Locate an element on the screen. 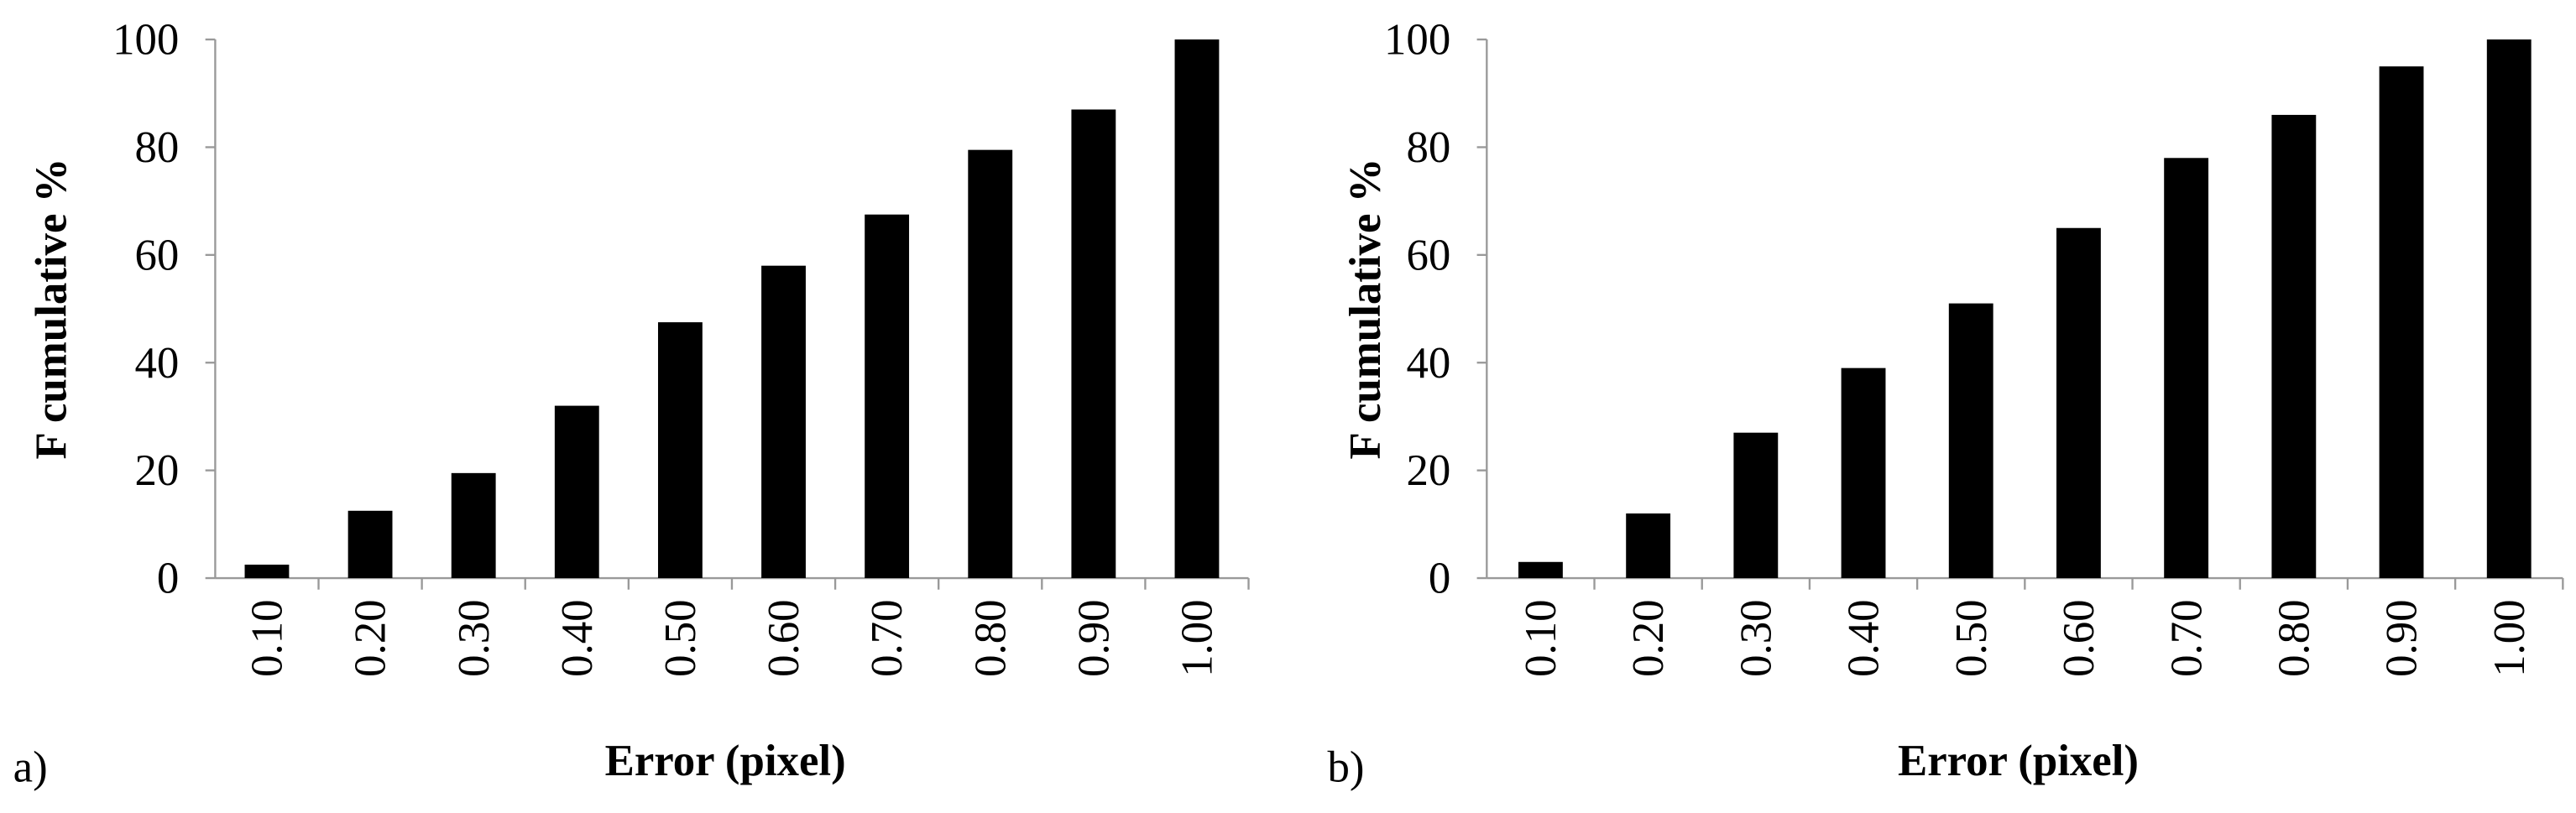 This screenshot has height=813, width=2576. panel-label: a) is located at coordinates (30, 767).